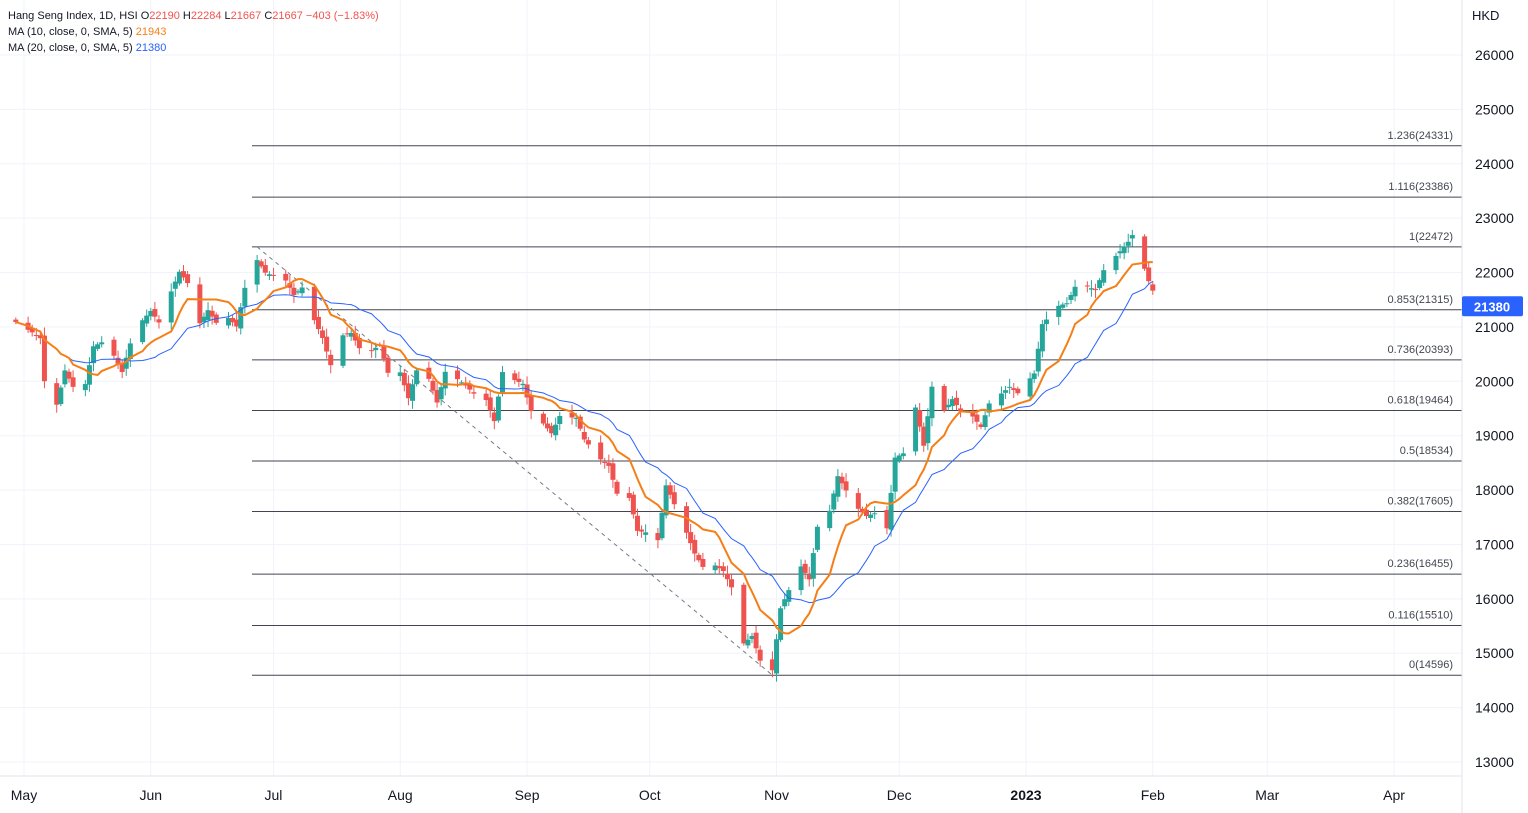 This screenshot has width=1528, height=813. What do you see at coordinates (1420, 564) in the screenshot?
I see `fib-level-label: 0.236(16455)` at bounding box center [1420, 564].